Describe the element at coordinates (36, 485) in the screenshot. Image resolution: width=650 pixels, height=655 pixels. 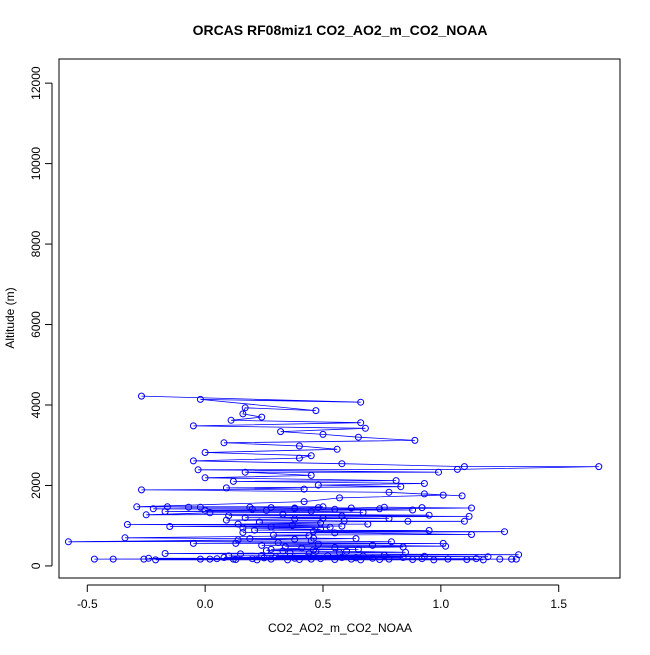
I see `y-tick-label: 2000` at that location.